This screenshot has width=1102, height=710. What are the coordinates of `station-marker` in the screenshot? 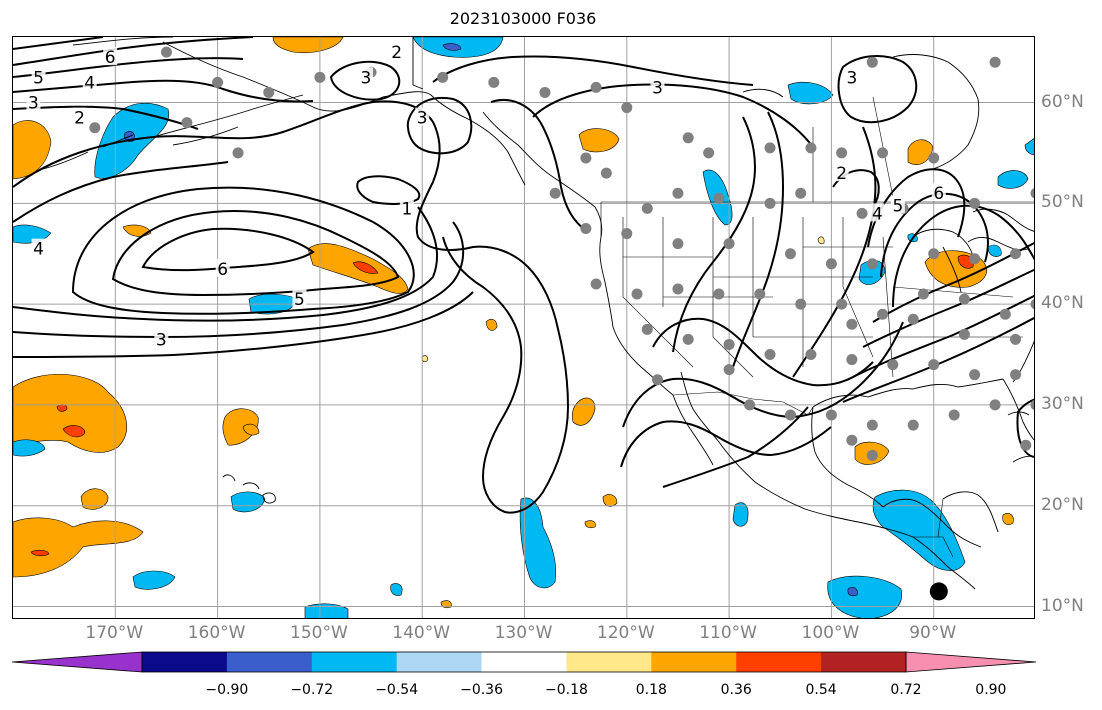 It's located at (938, 591).